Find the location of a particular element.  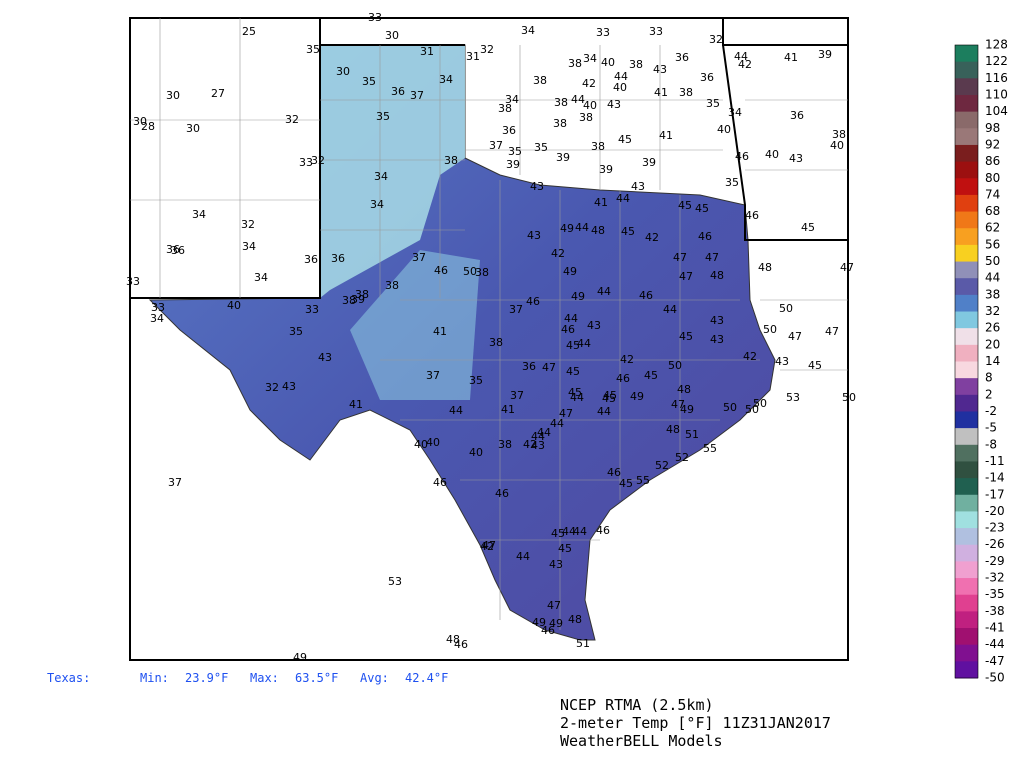

colorbar-label: -8 is located at coordinates (991, 444).